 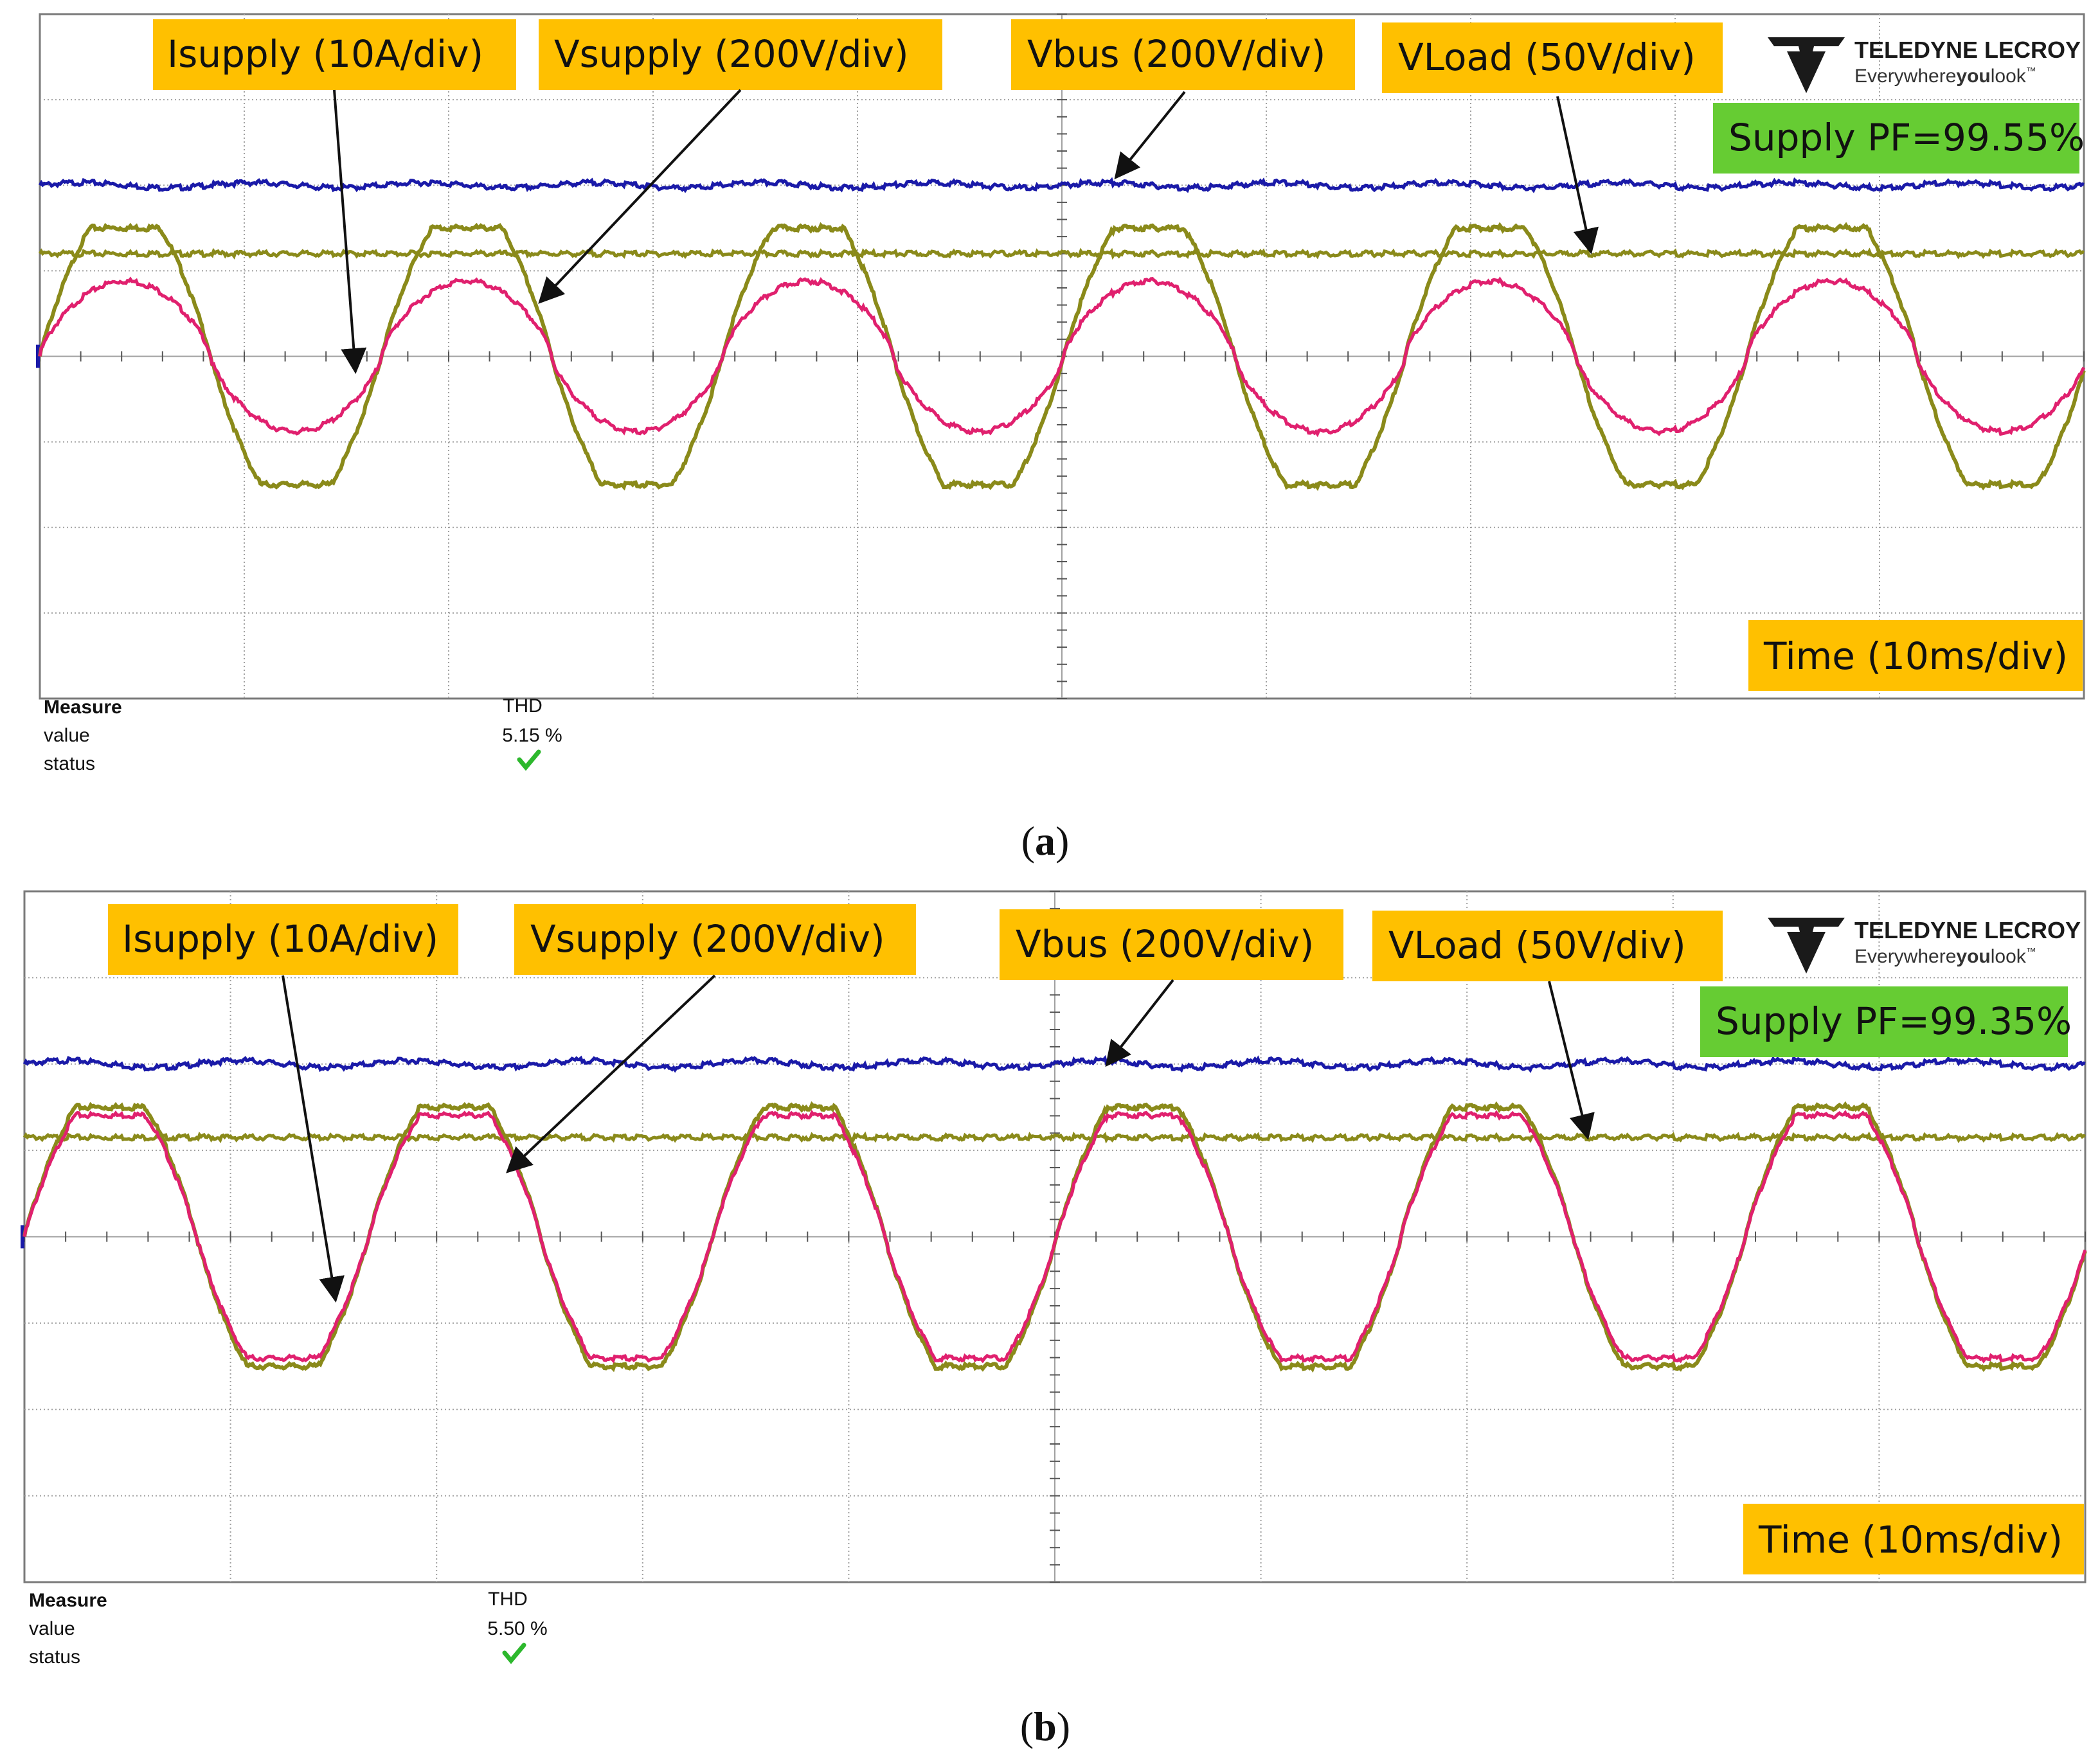 What do you see at coordinates (517, 1628) in the screenshot?
I see `measure-value: 5.50 %` at bounding box center [517, 1628].